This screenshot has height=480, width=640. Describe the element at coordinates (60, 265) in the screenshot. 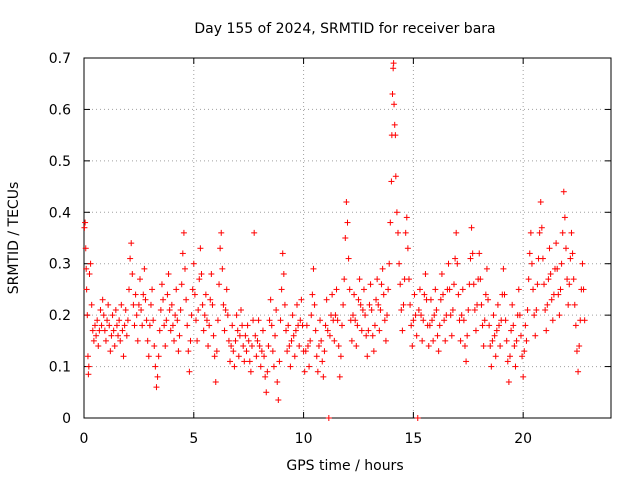

I see `y-tick-label: 0.3` at that location.